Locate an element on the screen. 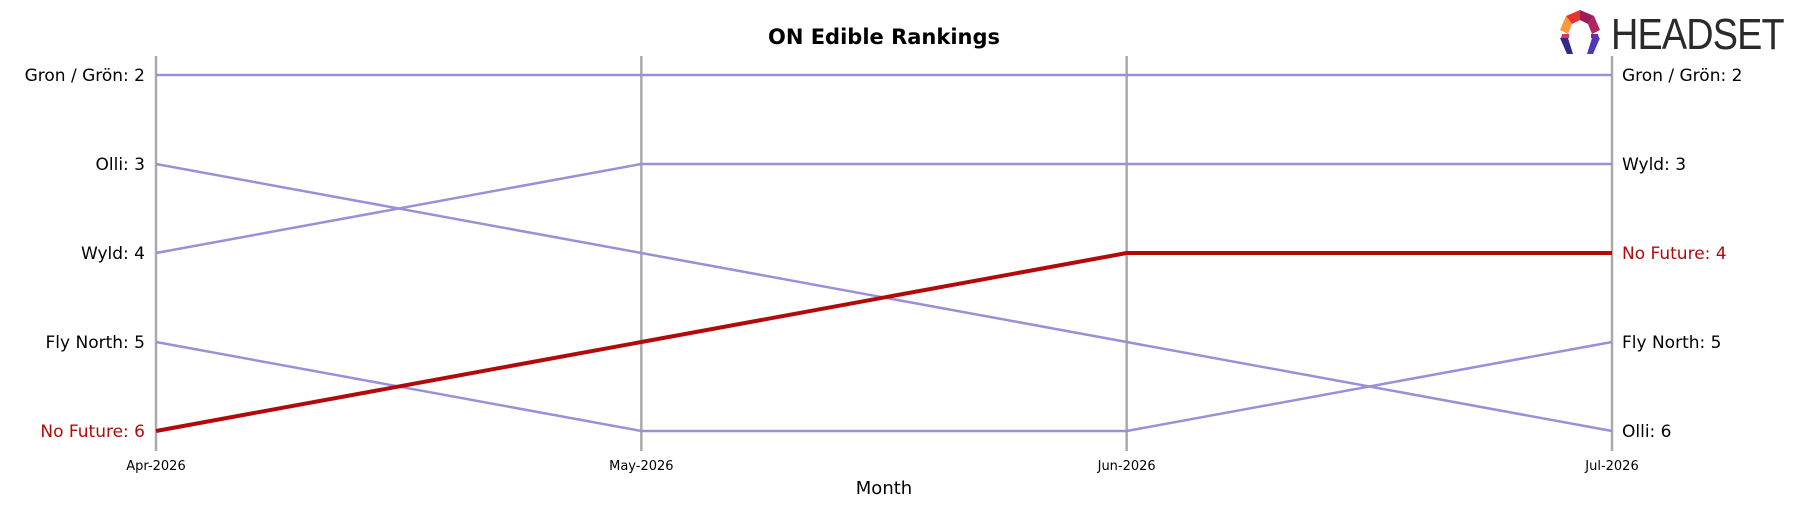 The height and width of the screenshot is (507, 1795). x-tick-label: May-2026 is located at coordinates (641, 466).